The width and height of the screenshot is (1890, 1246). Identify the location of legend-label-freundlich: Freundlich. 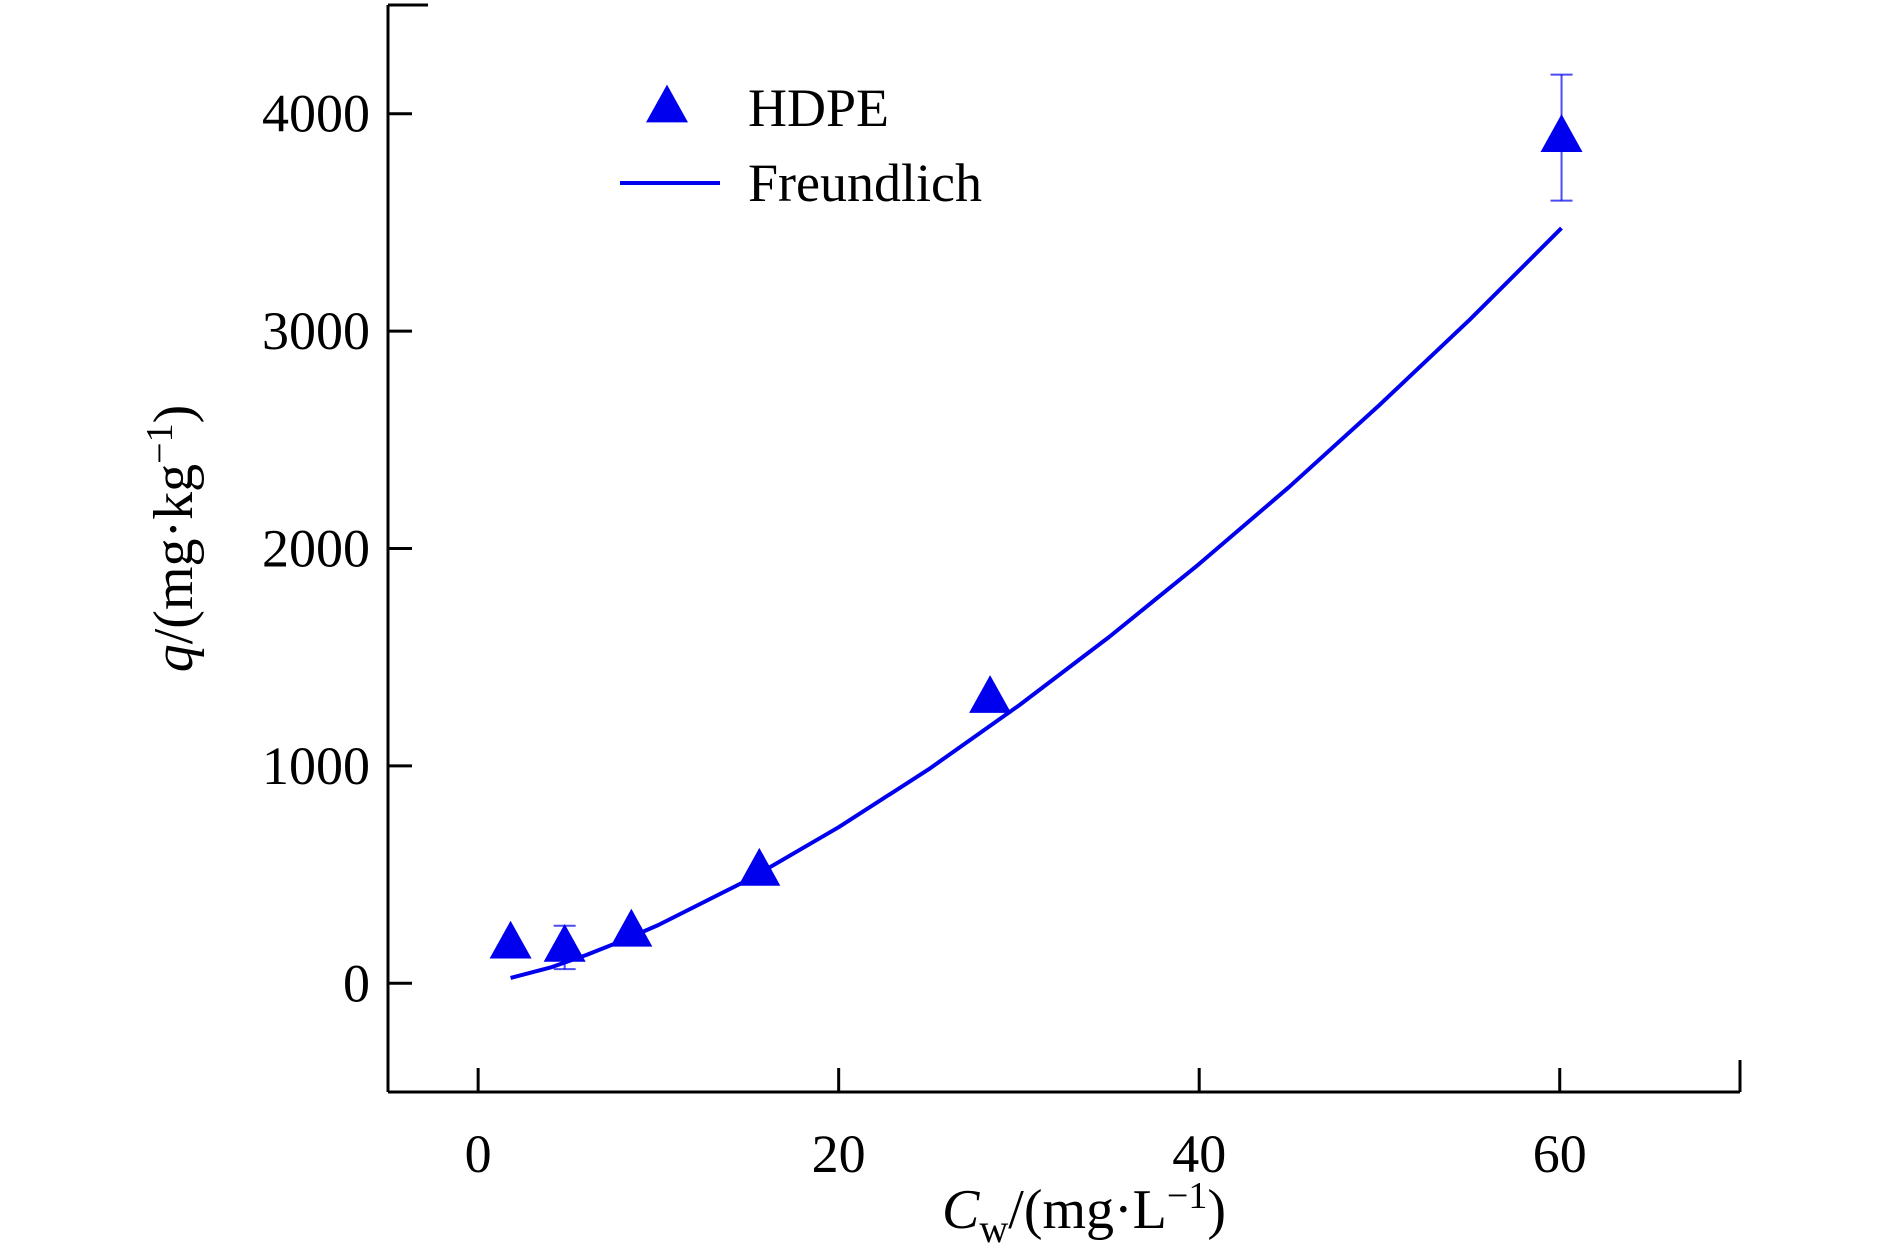
(865, 183).